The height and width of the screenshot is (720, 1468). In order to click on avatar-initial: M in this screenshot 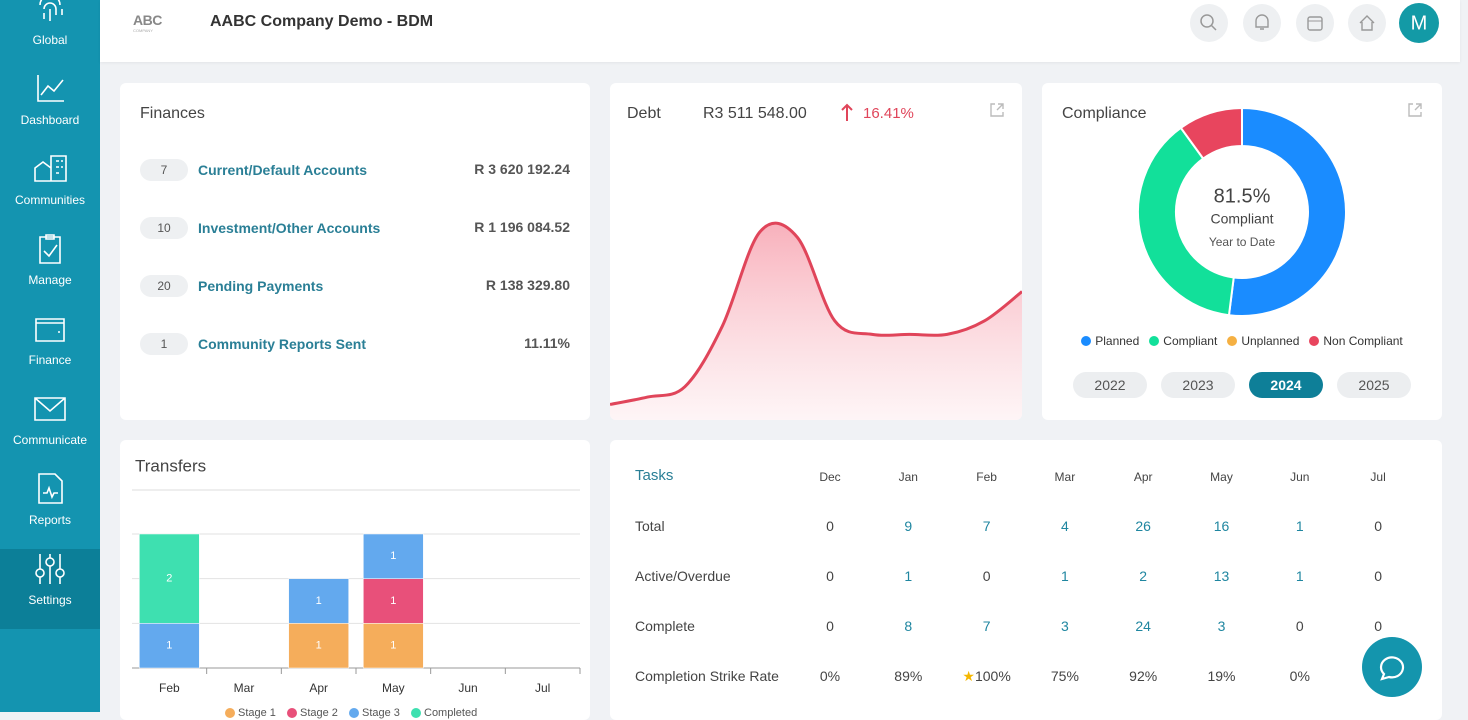, I will do `click(1419, 23)`.